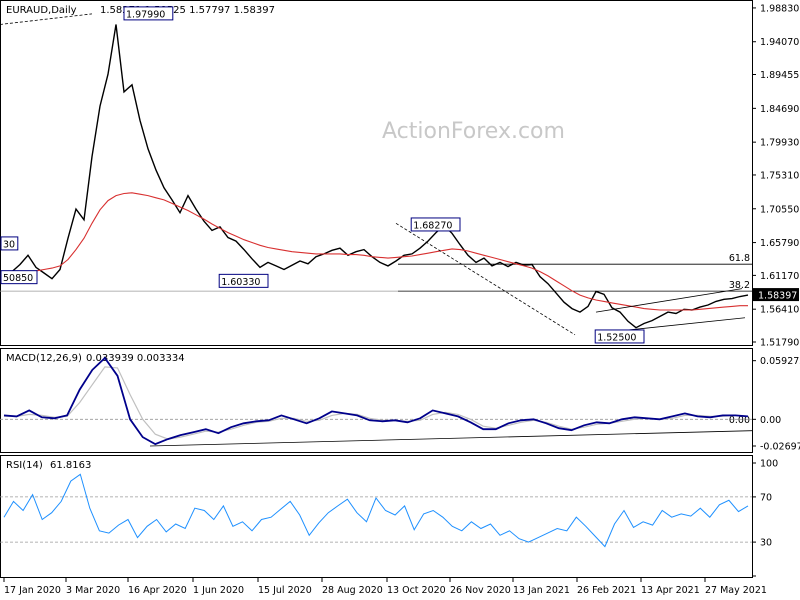  What do you see at coordinates (779, 75) in the screenshot?
I see `price-tick-label: 1.89455` at bounding box center [779, 75].